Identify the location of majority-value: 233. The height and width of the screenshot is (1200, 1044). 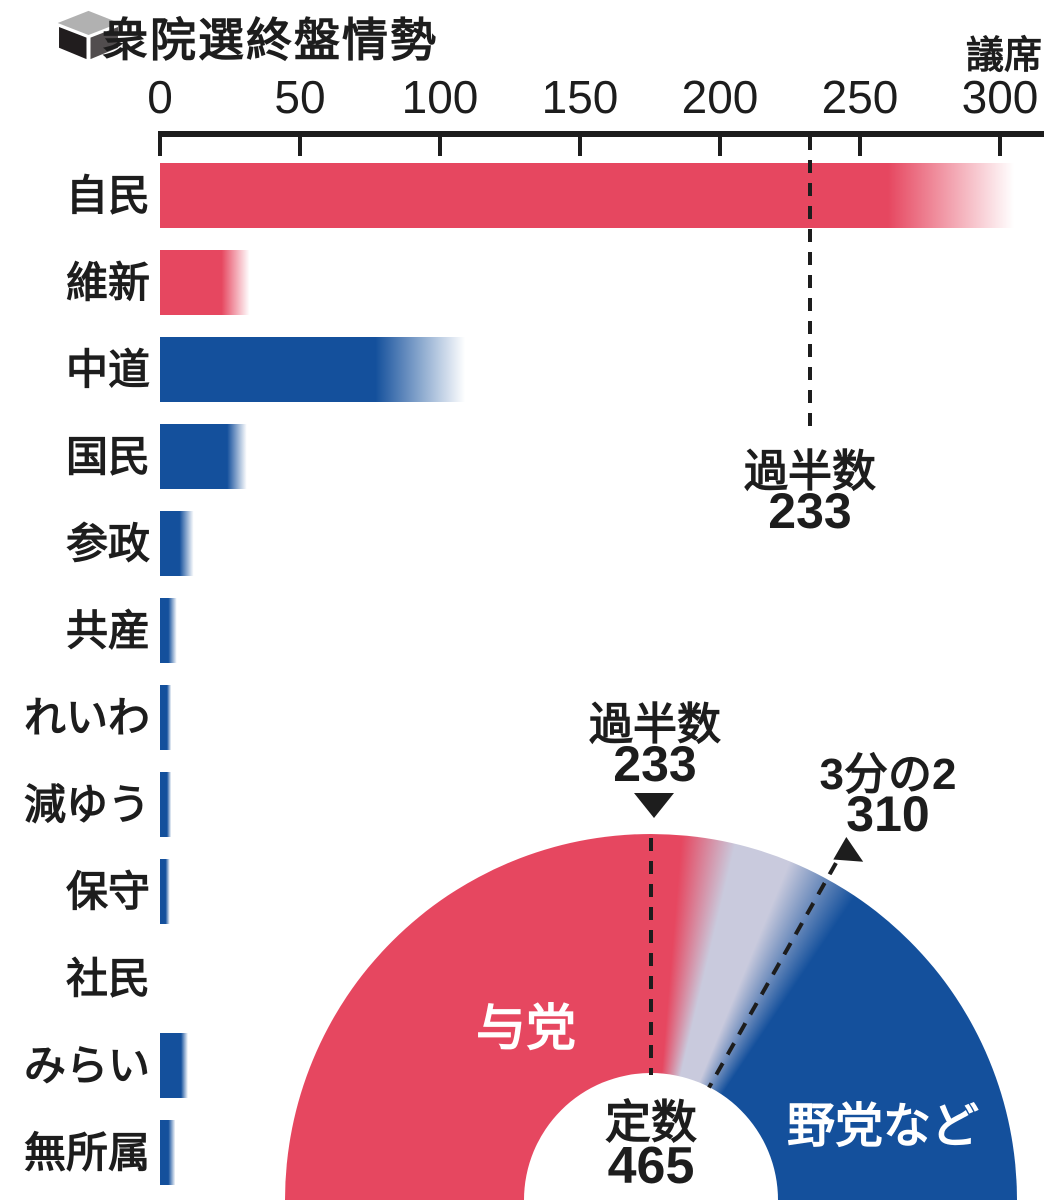
(810, 511).